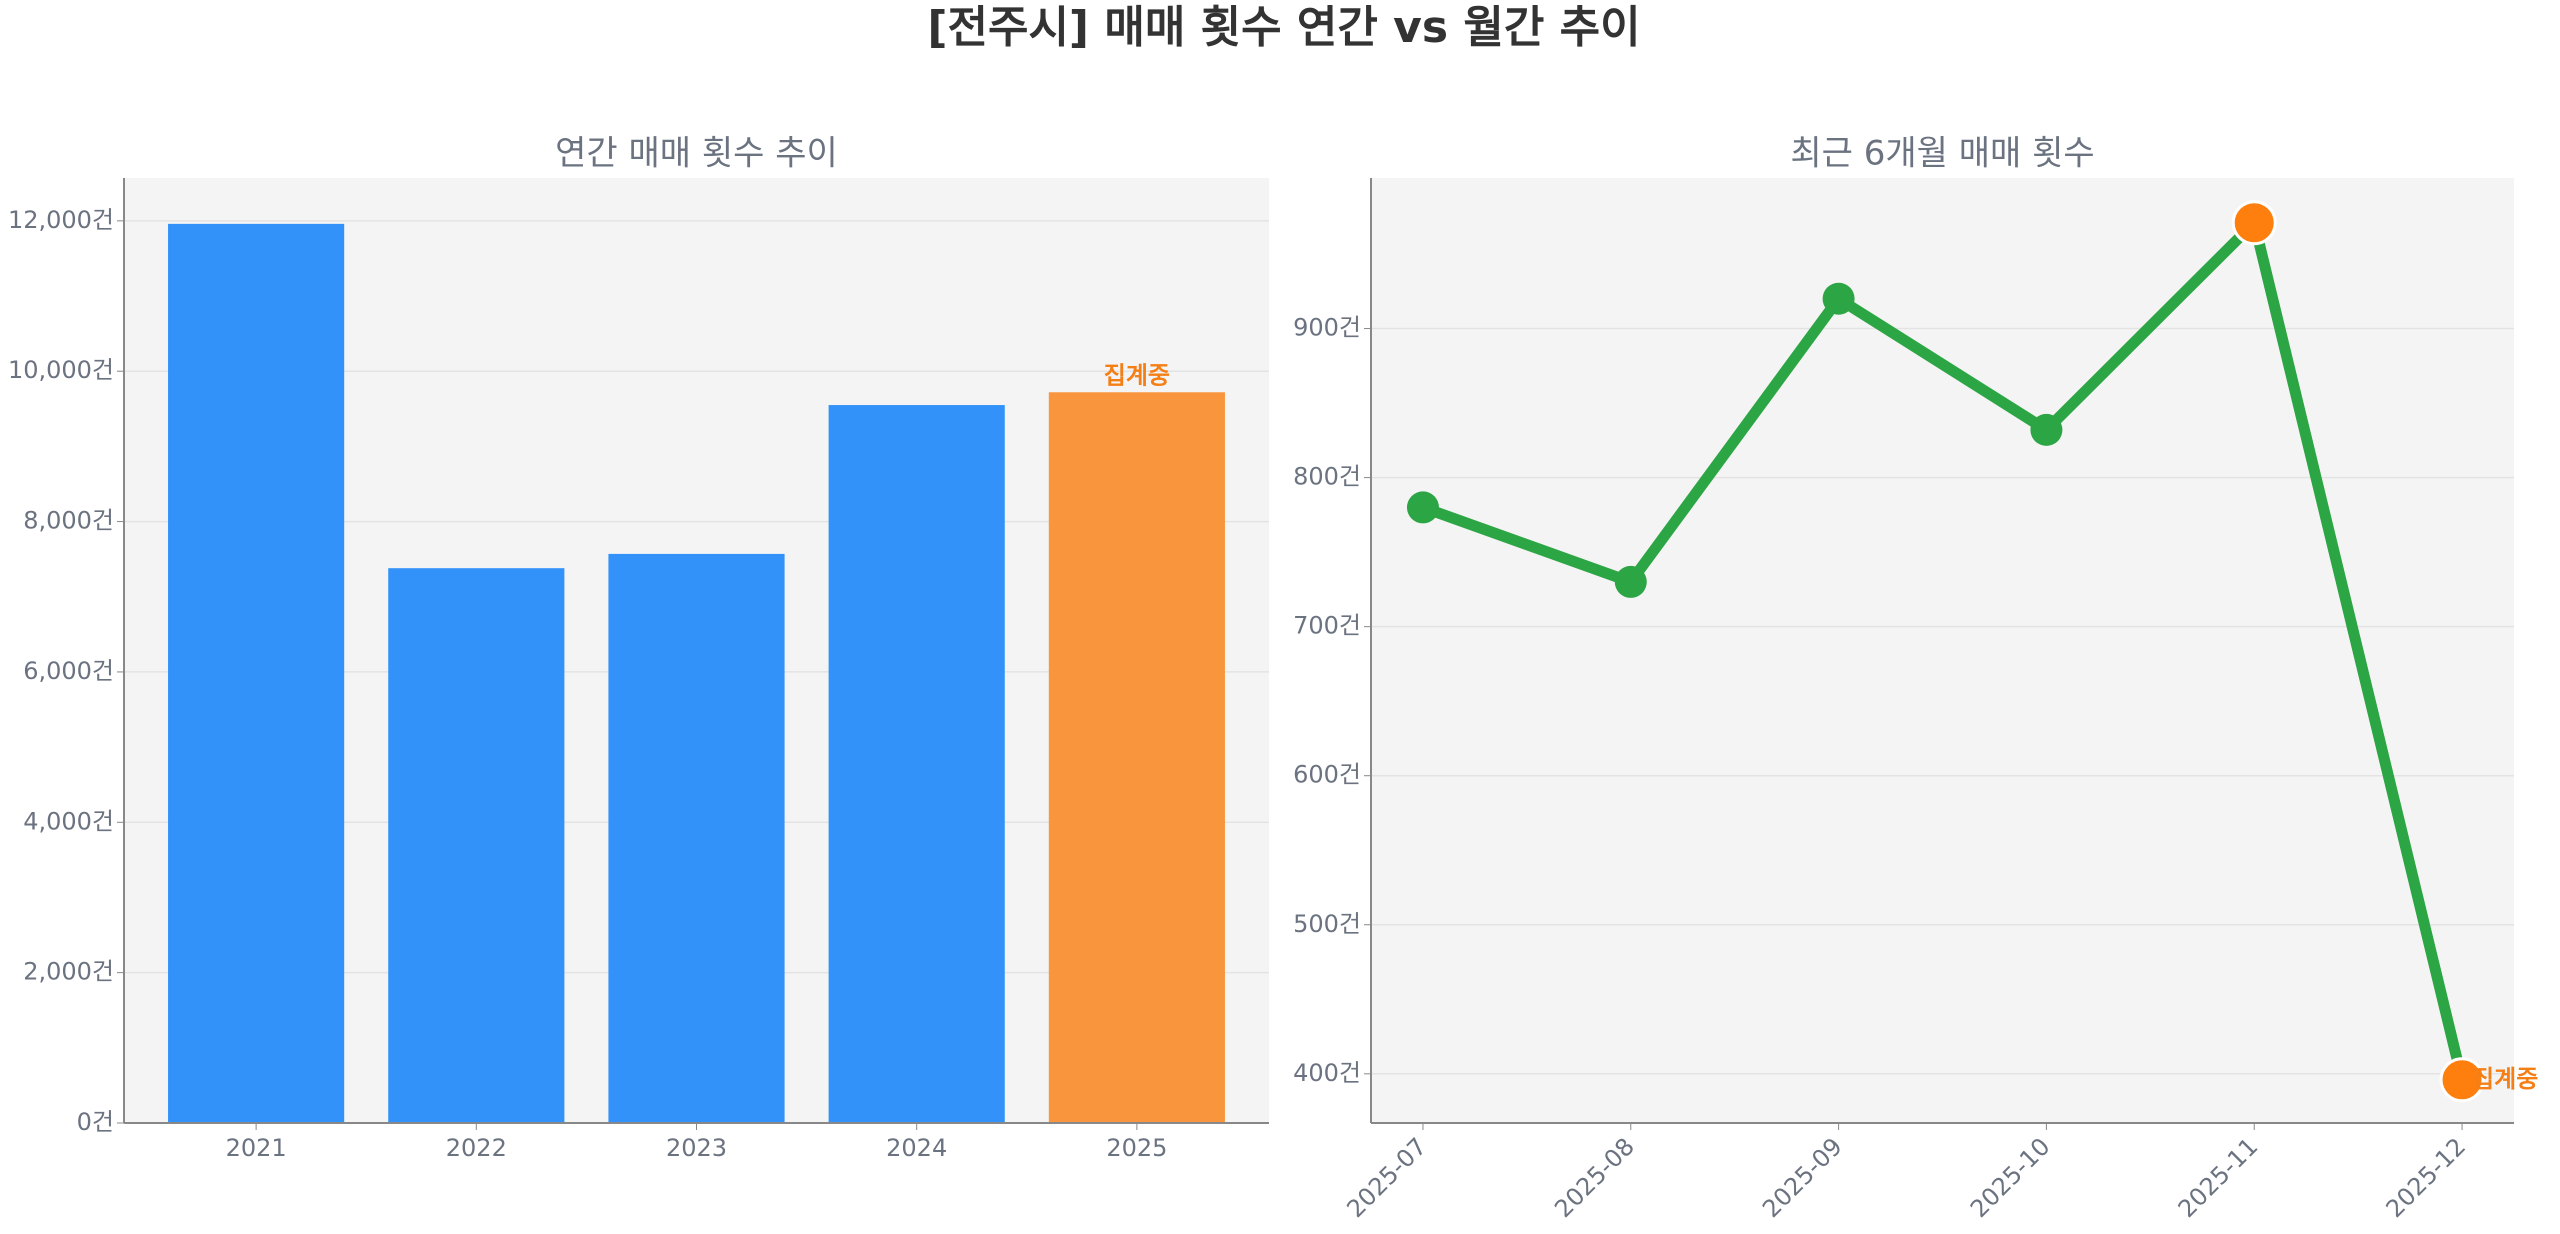  I want to click on figure-title: [전주시] 매매 횟수 연간 vs 월간 추이, so click(1283, 27).